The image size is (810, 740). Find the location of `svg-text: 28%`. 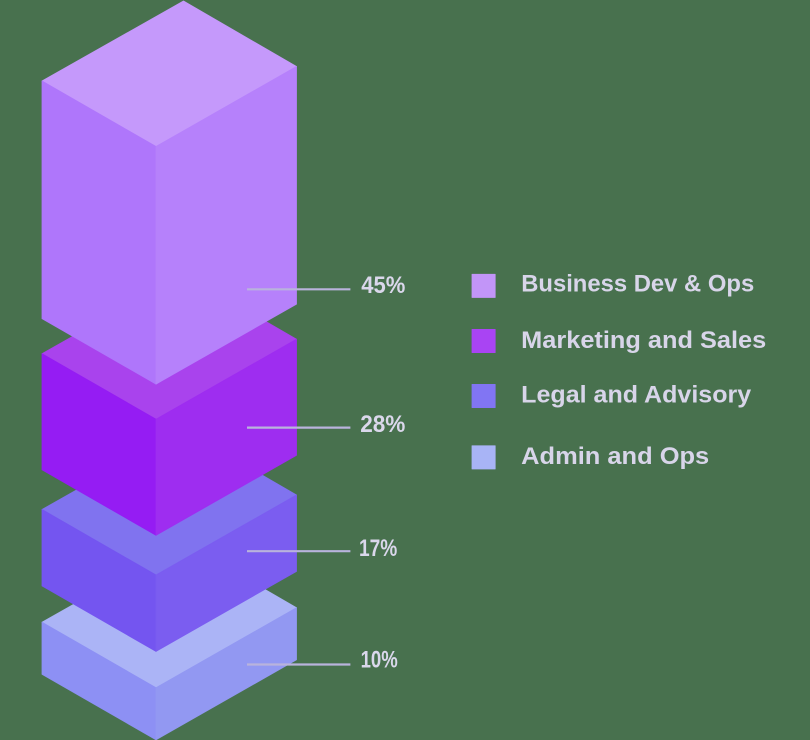

svg-text: 28% is located at coordinates (382, 424).